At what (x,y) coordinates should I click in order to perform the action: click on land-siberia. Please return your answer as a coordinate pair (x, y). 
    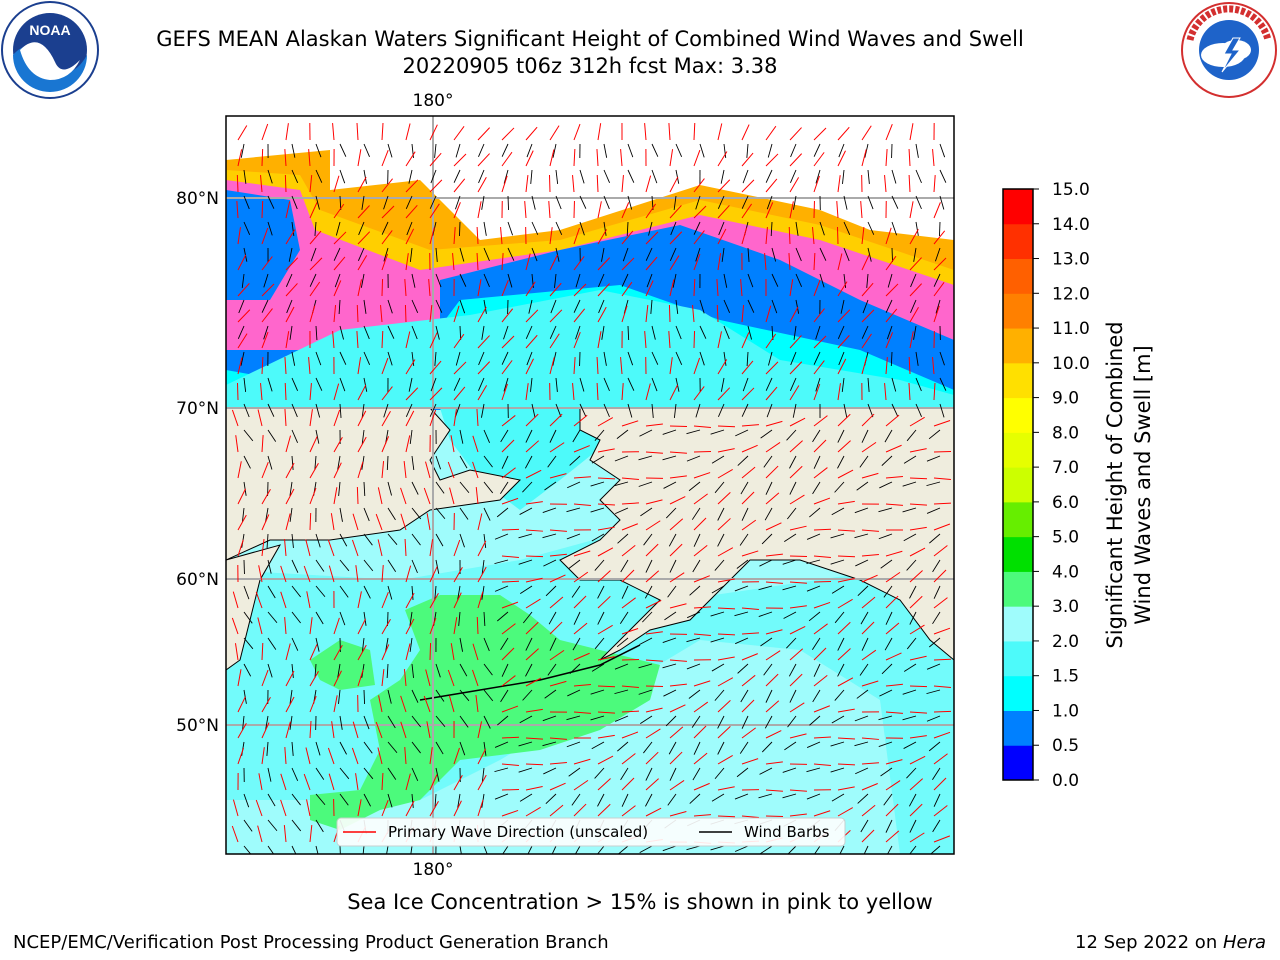
    Looking at the image, I should click on (374, 484).